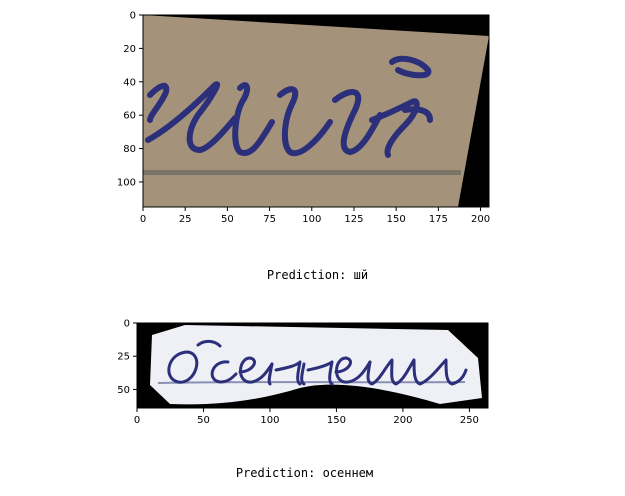 Image resolution: width=625 pixels, height=496 pixels. Describe the element at coordinates (130, 99) in the screenshot. I see `y-axis-1: 0 20 40 60 80 100` at that location.